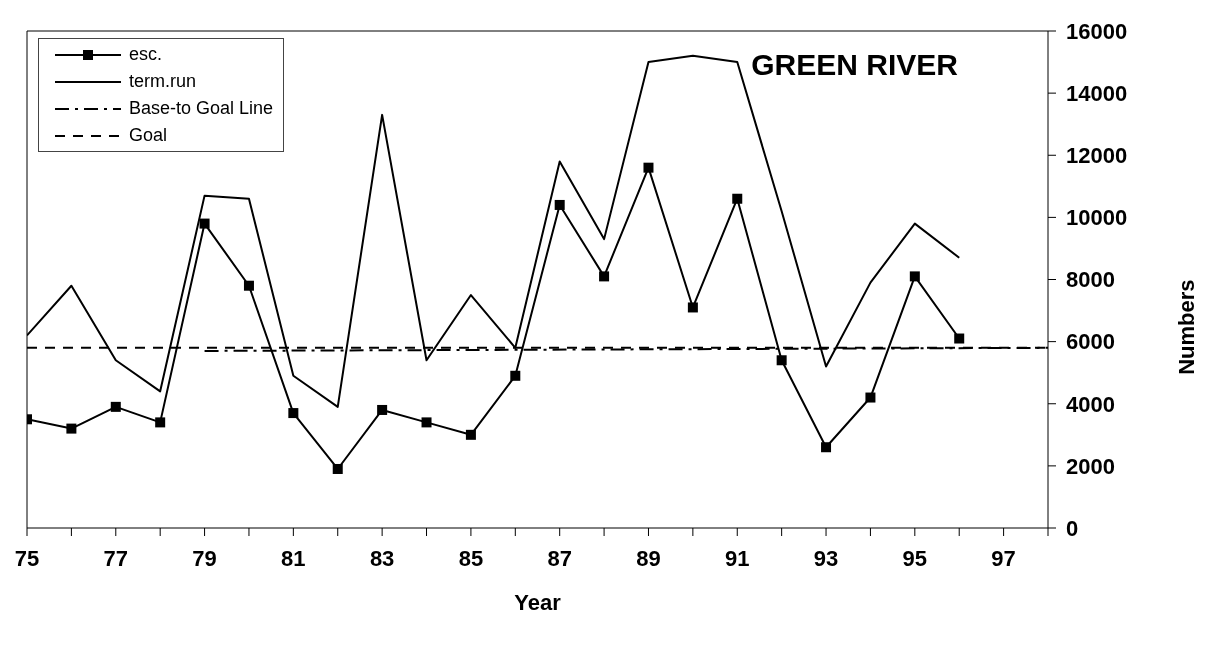 The image size is (1211, 648). Describe the element at coordinates (559, 558) in the screenshot. I see `x-tick-label: 87` at that location.